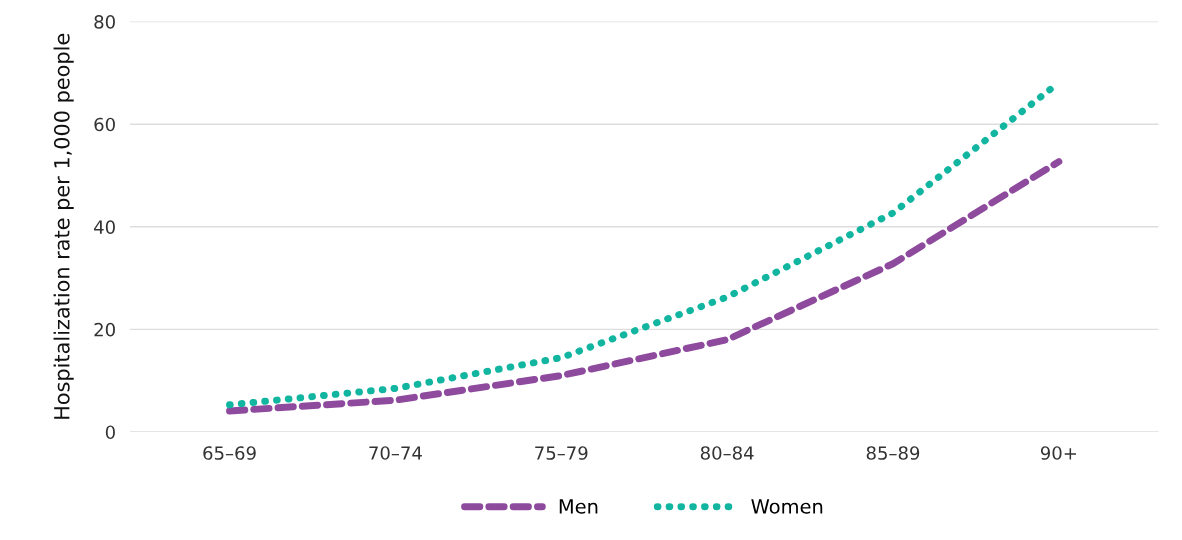 This screenshot has height=540, width=1182. Describe the element at coordinates (561, 453) in the screenshot. I see `x-tick-label: 75–79` at that location.